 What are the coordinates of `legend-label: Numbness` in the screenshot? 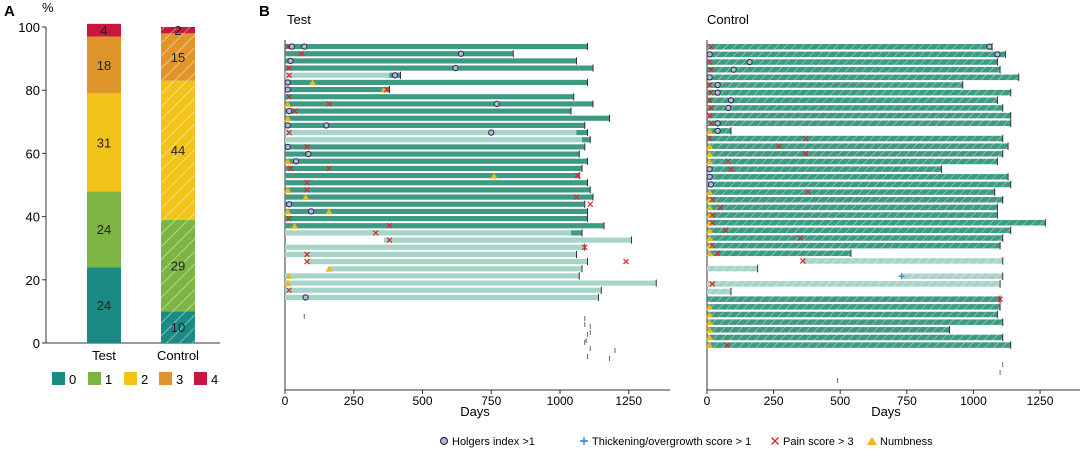 It's located at (906, 442).